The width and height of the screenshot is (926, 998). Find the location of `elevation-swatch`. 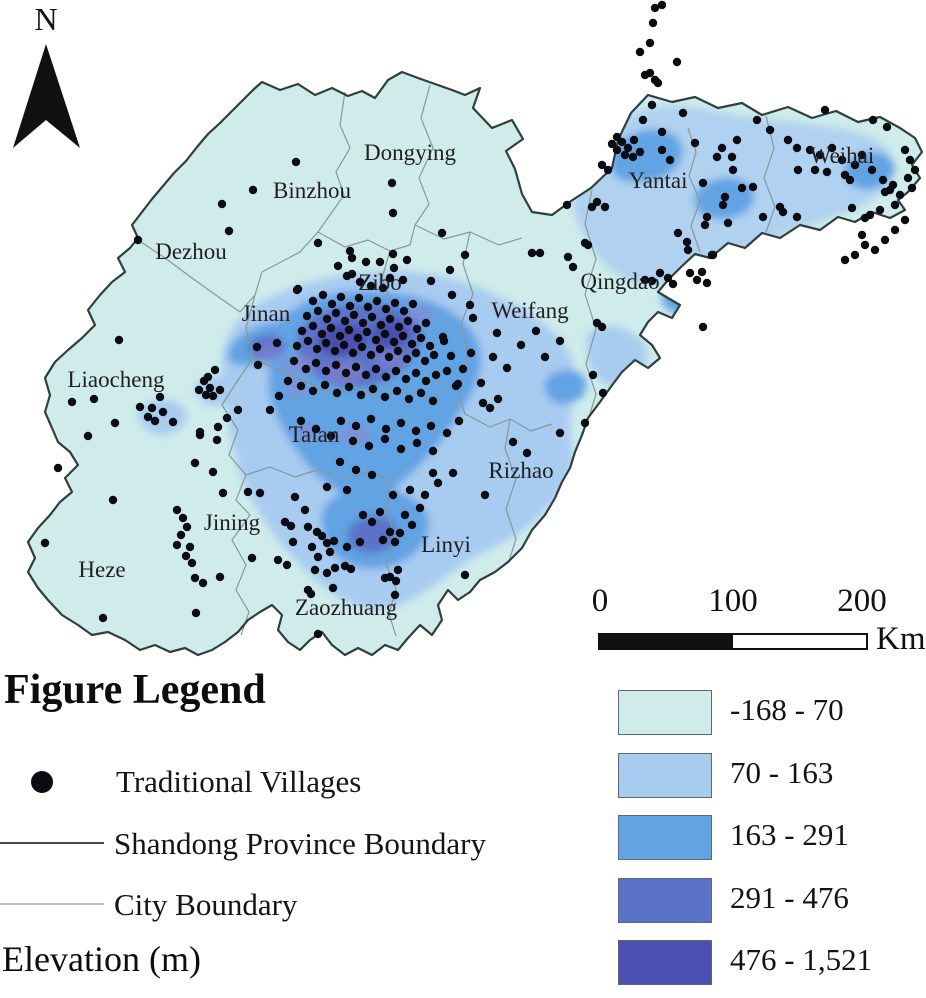

elevation-swatch is located at coordinates (665, 775).